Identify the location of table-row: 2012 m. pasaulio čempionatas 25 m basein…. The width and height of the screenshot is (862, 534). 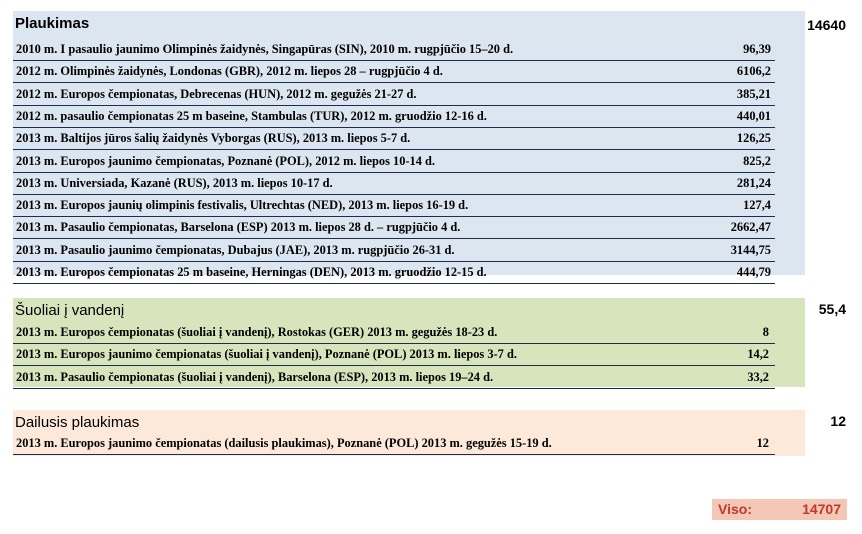
(394, 117).